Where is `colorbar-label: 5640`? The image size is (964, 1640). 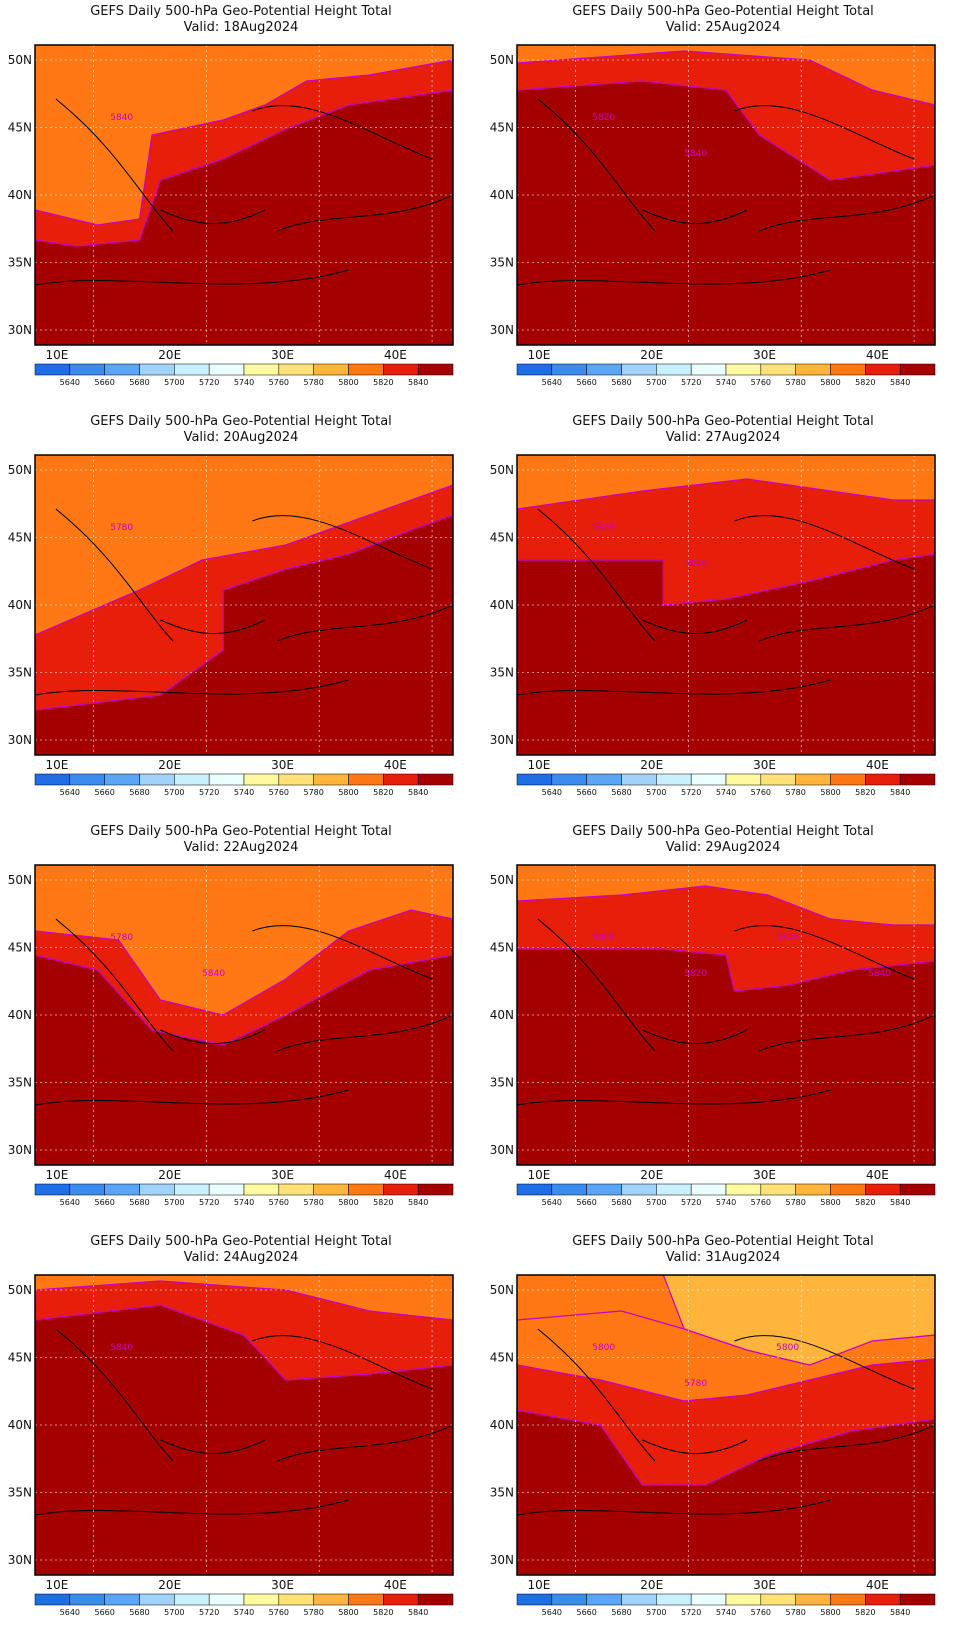
colorbar-label: 5640 is located at coordinates (70, 1612).